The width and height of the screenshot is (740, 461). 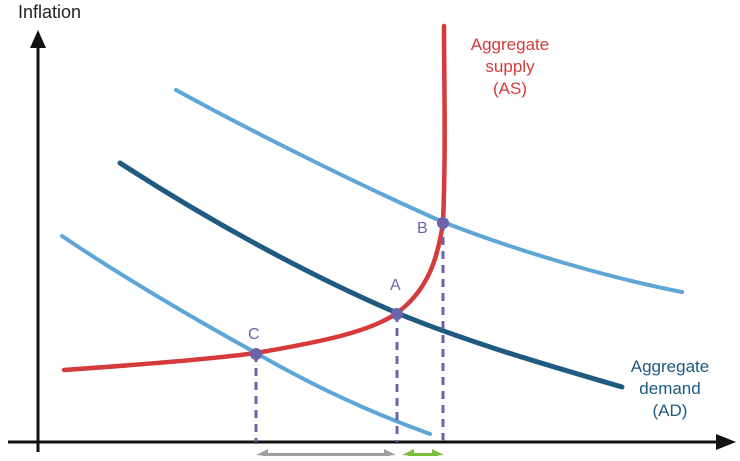 I want to click on aggregate-demand-label: Aggregate demand (AD), so click(x=670, y=389).